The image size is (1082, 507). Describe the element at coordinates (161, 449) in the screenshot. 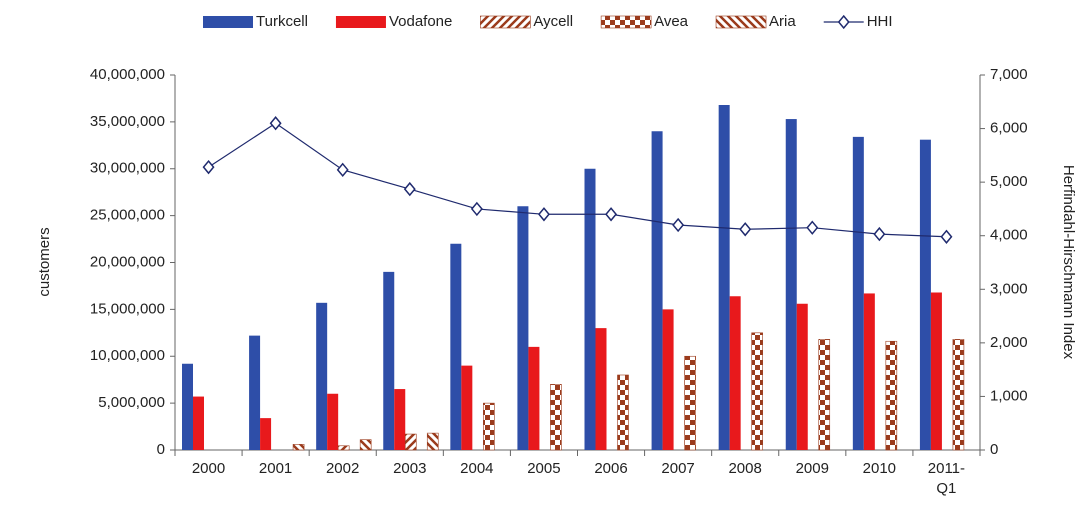

I see `y-tick-label: 0` at that location.